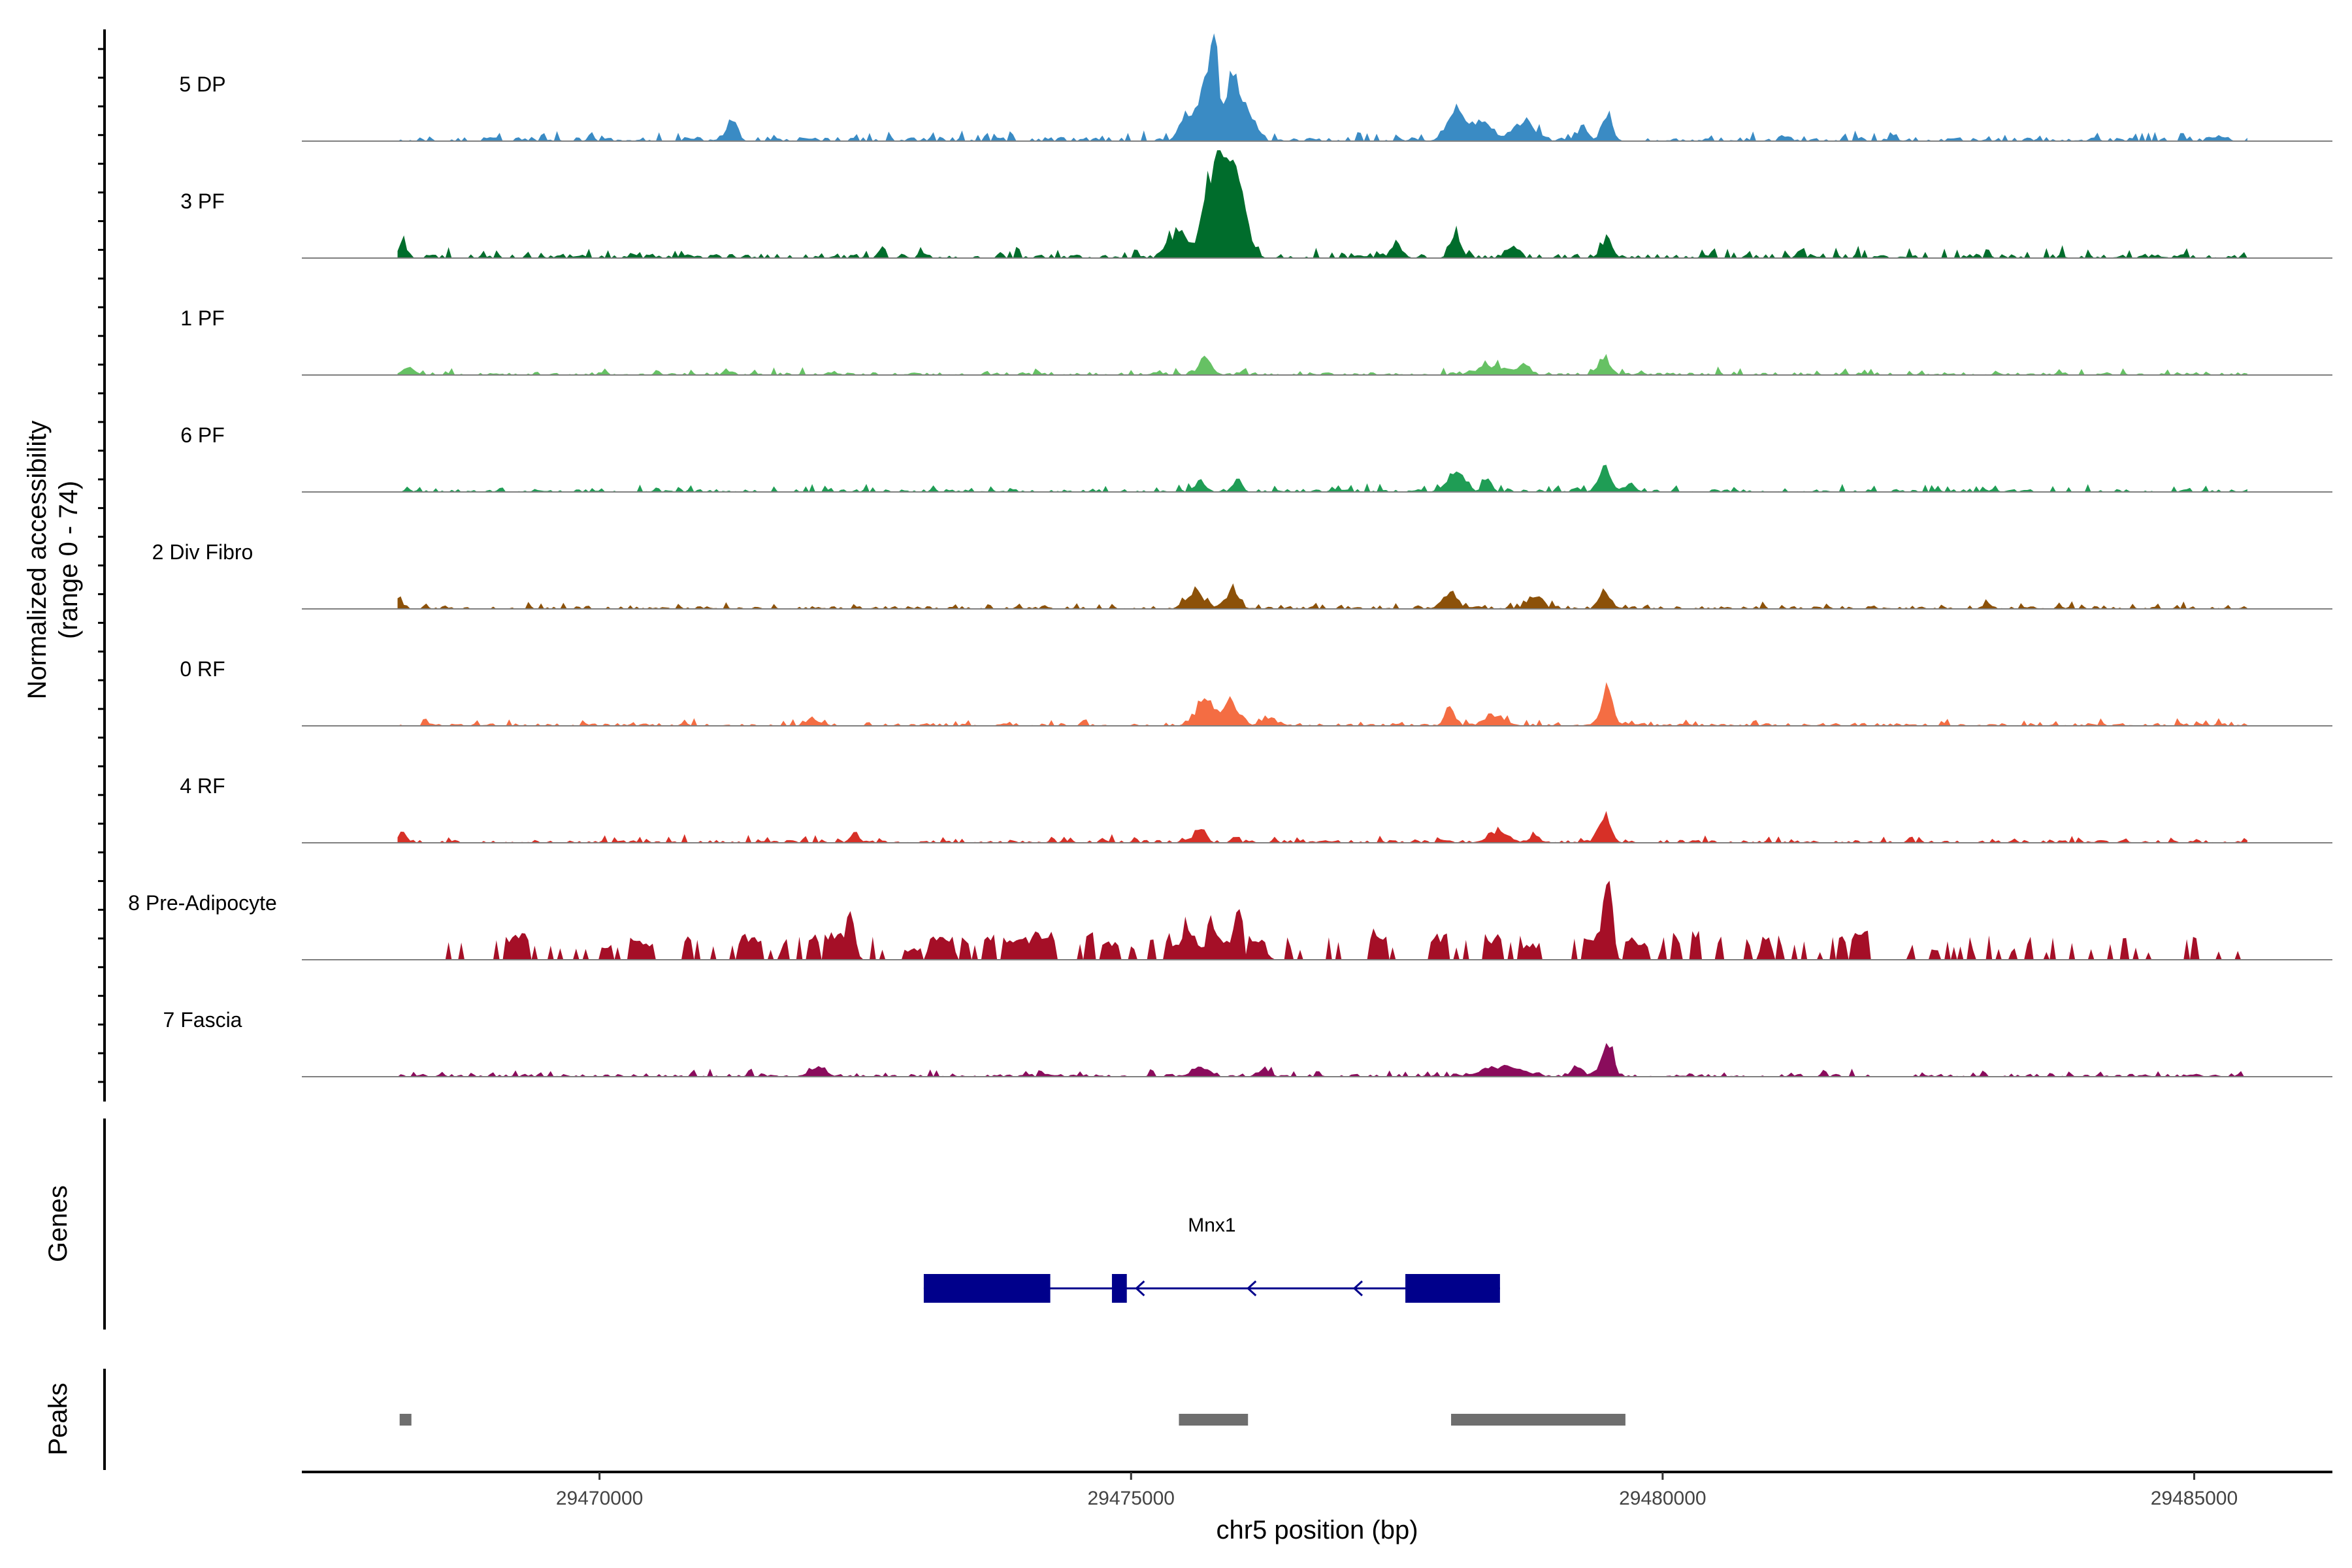 This screenshot has width=2352, height=1568. I want to click on x-axis-title: chr5 position (bp), so click(1317, 1530).